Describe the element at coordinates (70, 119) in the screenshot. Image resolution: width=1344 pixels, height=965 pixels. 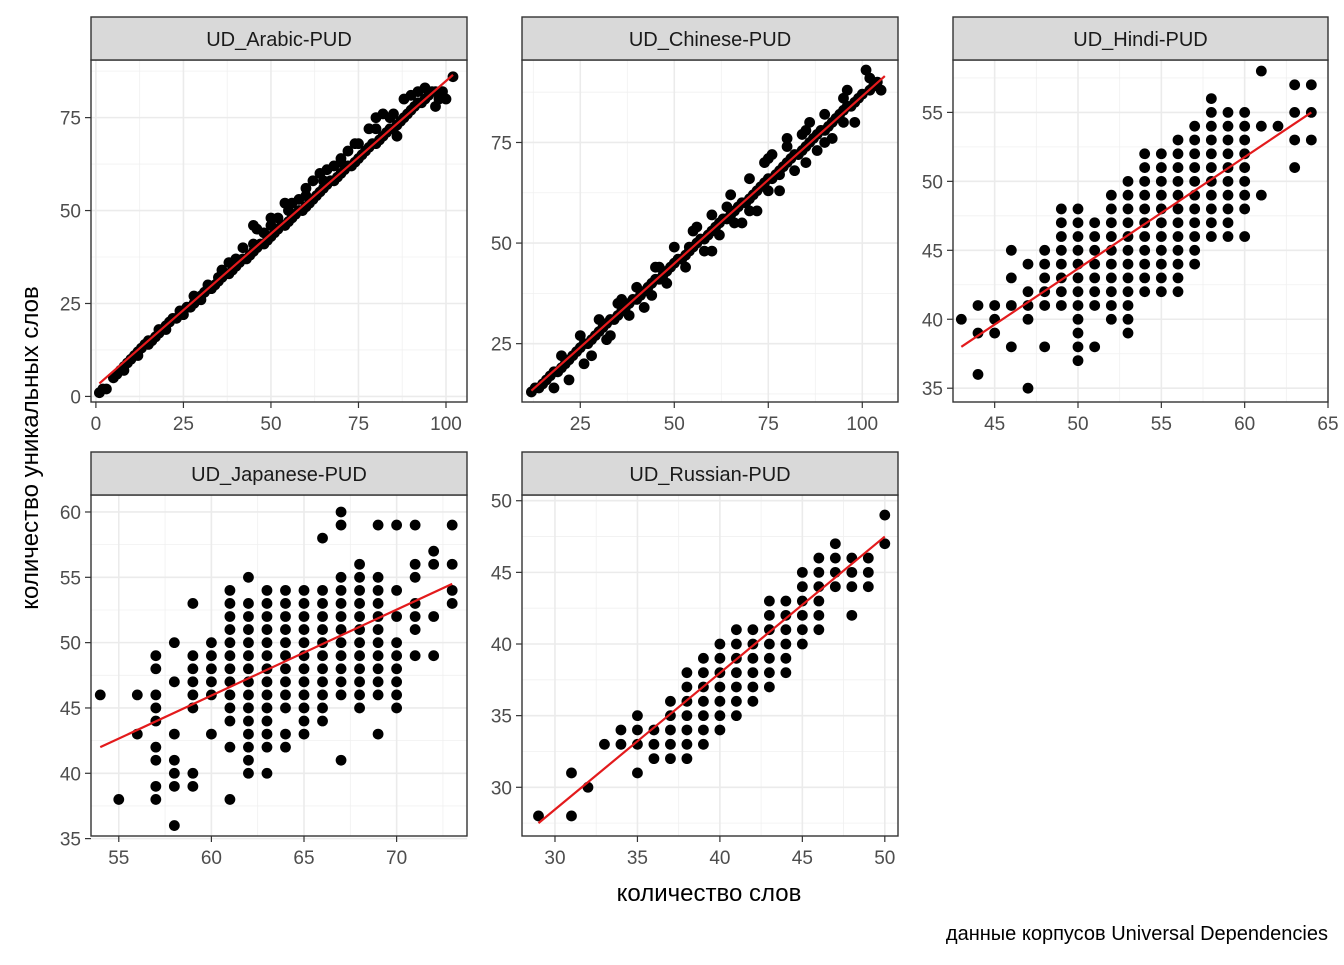
I see `y-tick-label: 75` at that location.